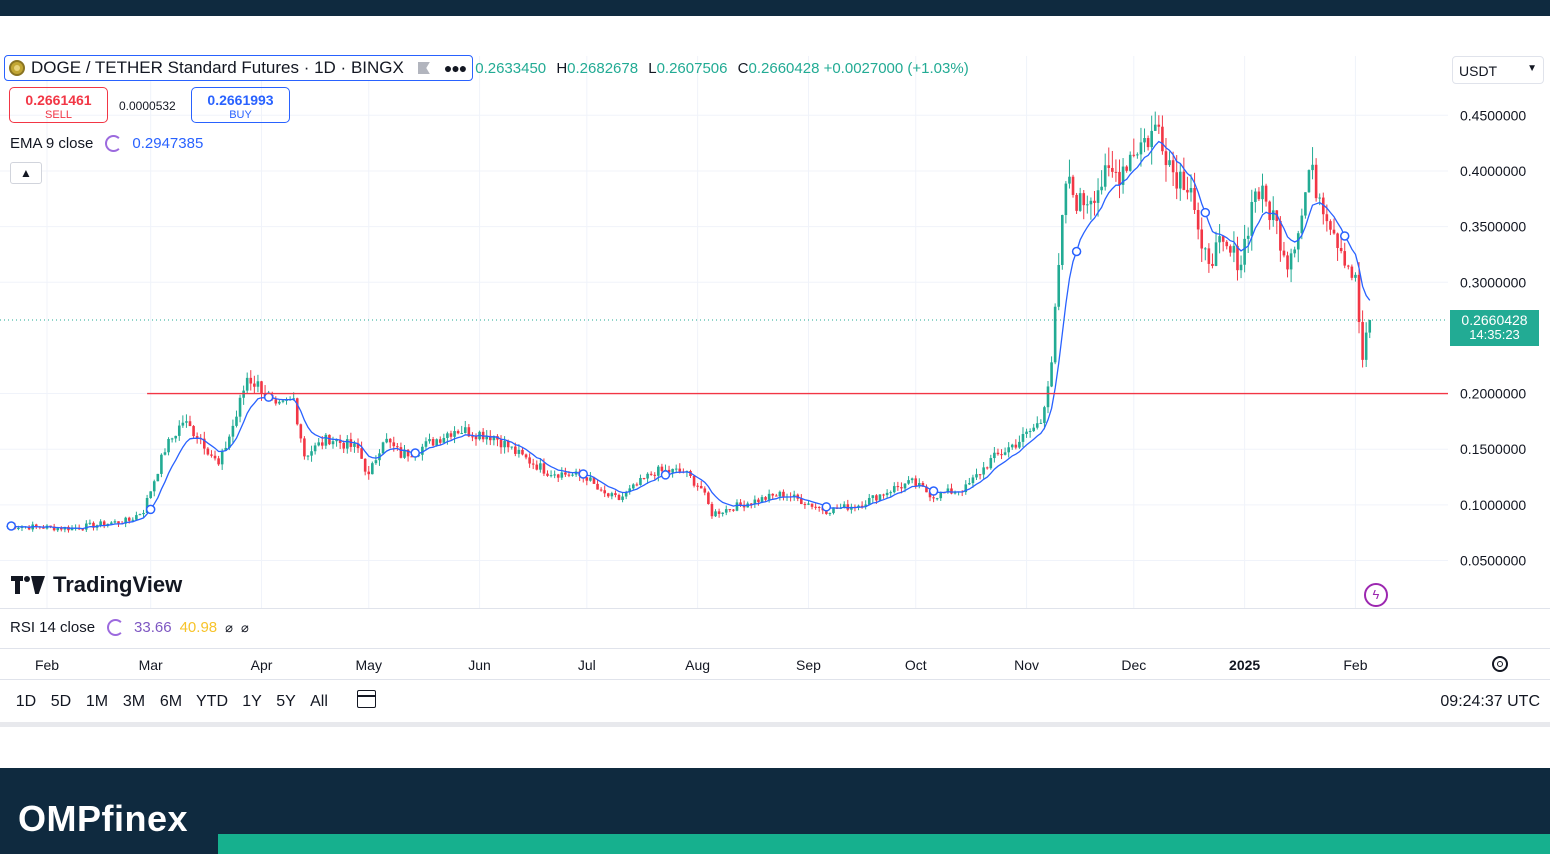  I want to click on flag-icon, so click(423, 68).